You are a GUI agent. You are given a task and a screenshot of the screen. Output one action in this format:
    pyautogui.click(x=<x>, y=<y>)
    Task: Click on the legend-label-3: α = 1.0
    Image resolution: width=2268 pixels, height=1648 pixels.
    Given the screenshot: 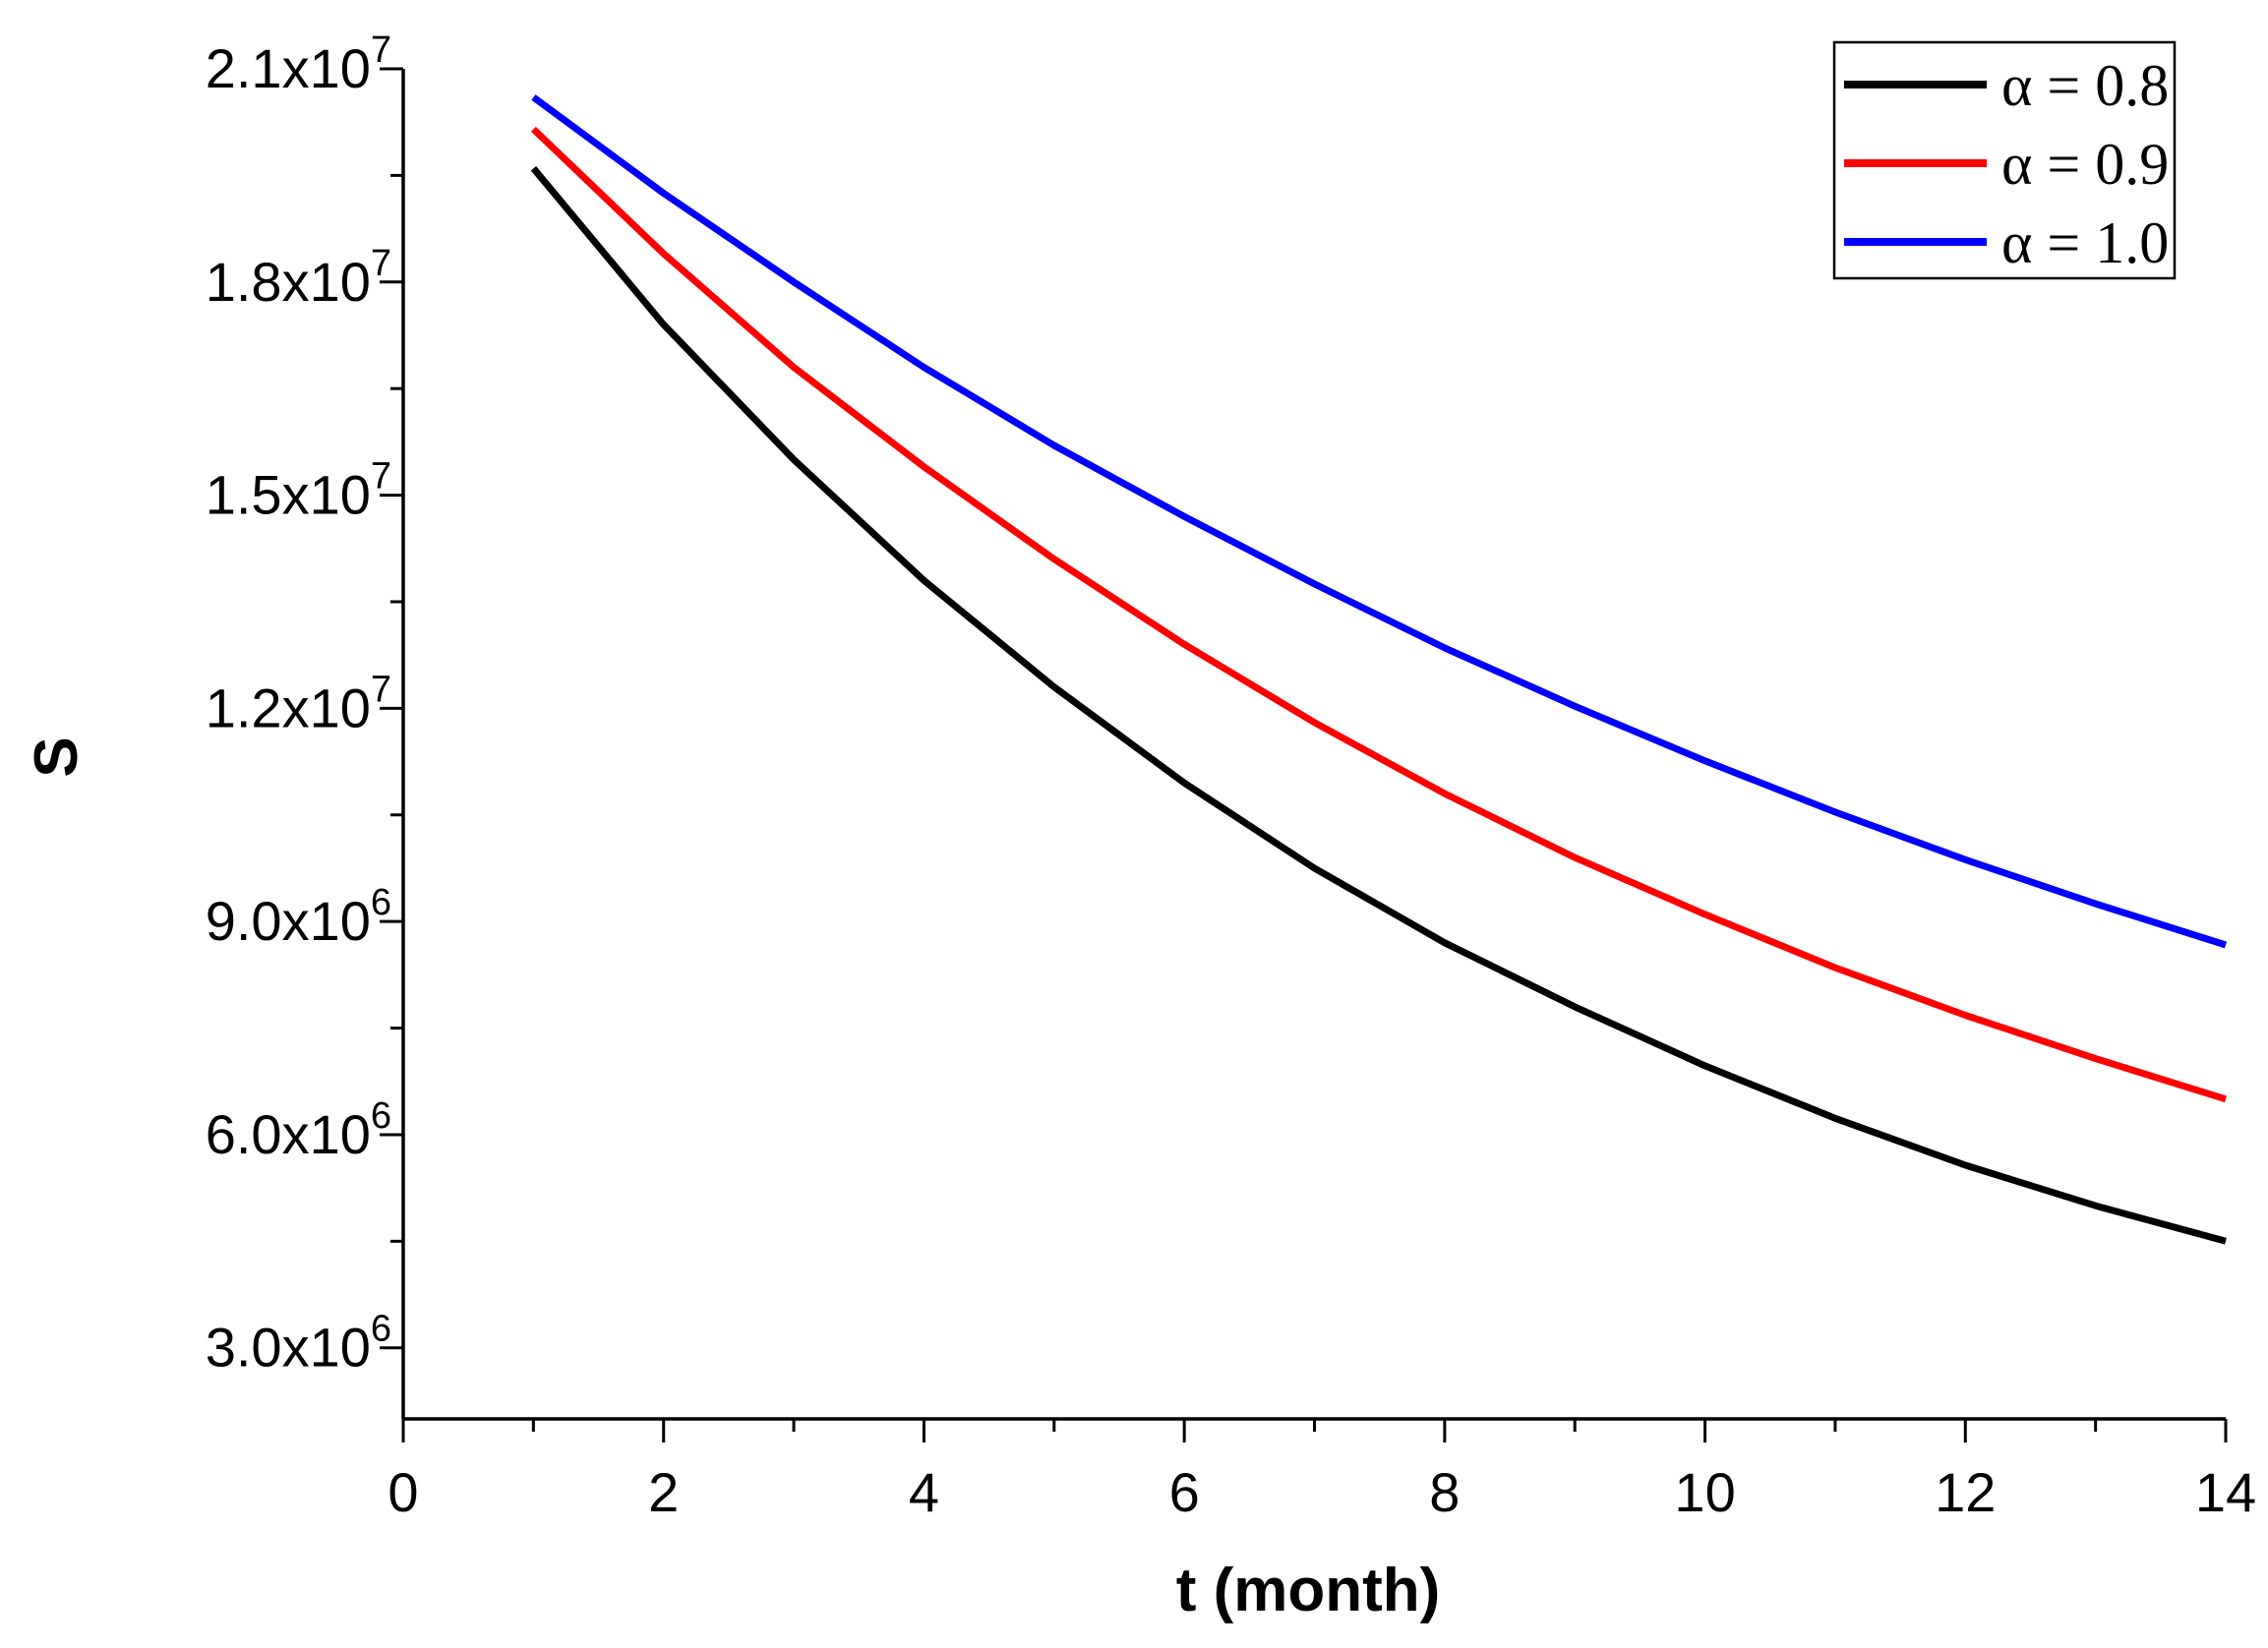 What is the action you would take?
    pyautogui.click(x=2085, y=243)
    